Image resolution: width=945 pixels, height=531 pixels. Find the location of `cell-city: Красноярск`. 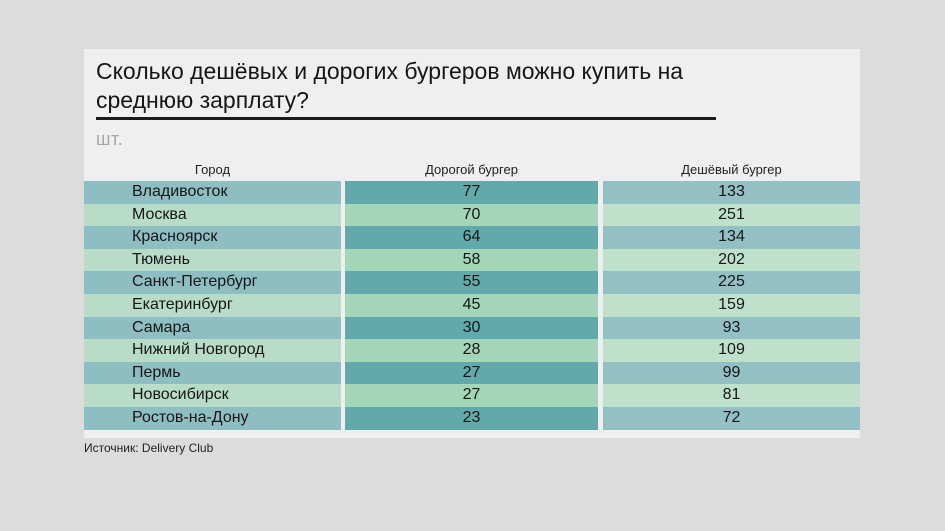

cell-city: Красноярск is located at coordinates (212, 237).